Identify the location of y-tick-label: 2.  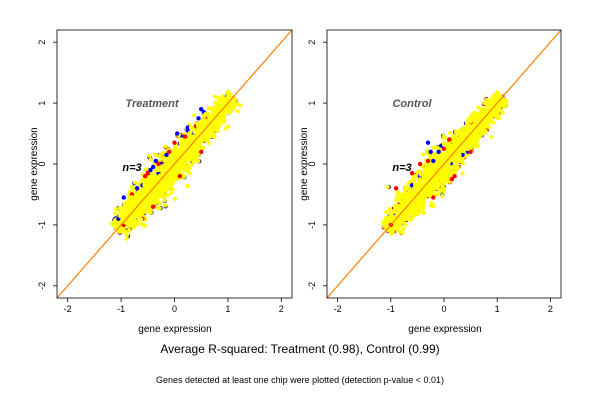
(42, 42).